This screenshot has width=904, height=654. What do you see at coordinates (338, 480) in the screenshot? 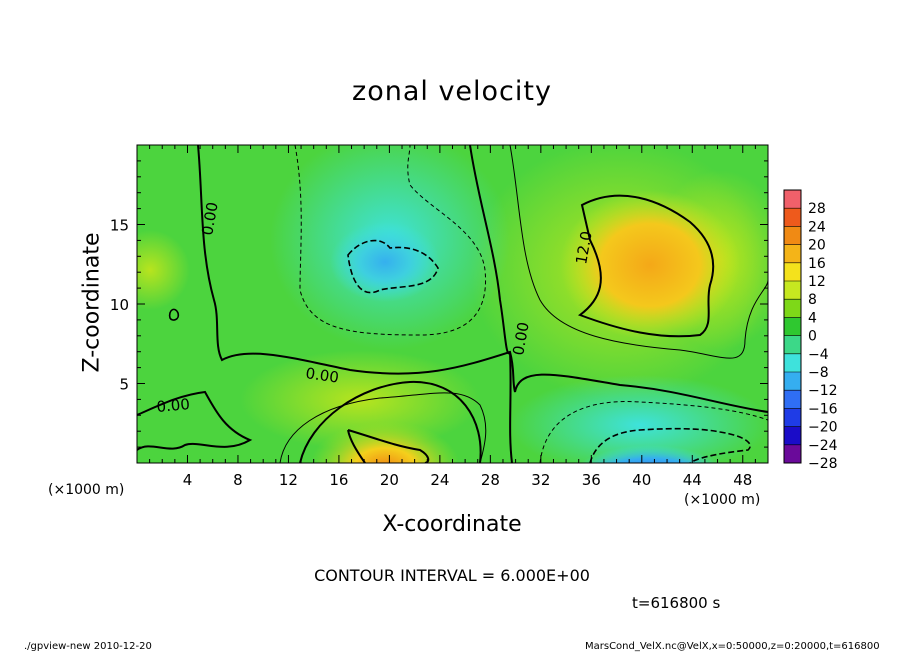
I see `x-tick-label-3: 16` at bounding box center [338, 480].